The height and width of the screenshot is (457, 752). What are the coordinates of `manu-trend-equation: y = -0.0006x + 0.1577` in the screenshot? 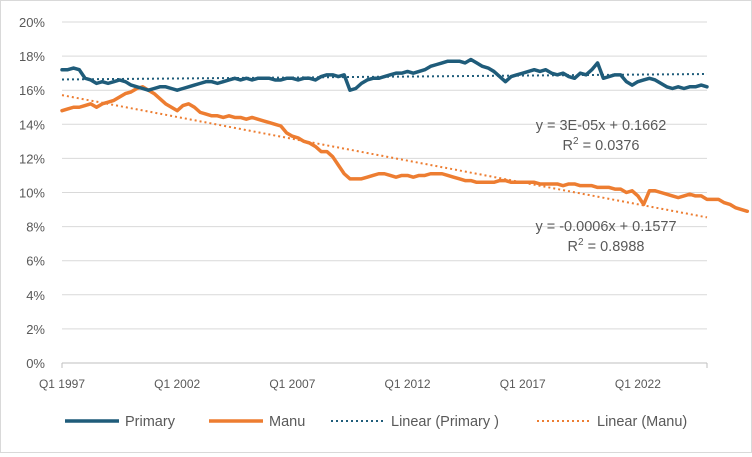 It's located at (605, 227).